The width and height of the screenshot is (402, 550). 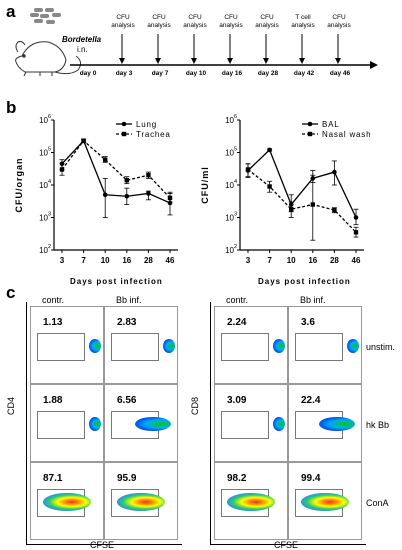 I want to click on x-tick-label-1-4: 28, so click(x=334, y=260).